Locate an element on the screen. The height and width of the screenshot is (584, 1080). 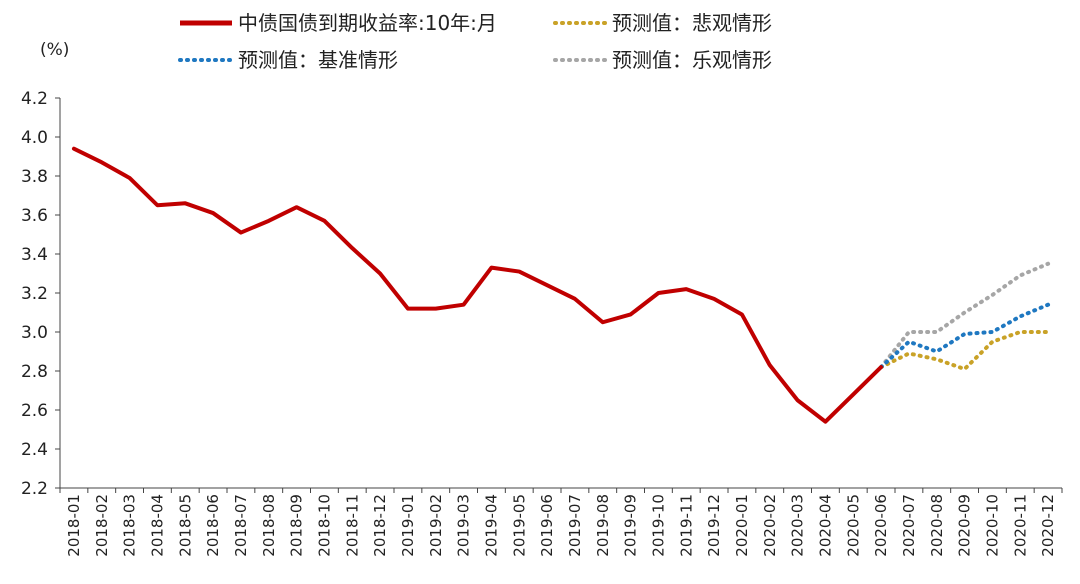
x-tick-label: 2018-04 is located at coordinates (157, 525).